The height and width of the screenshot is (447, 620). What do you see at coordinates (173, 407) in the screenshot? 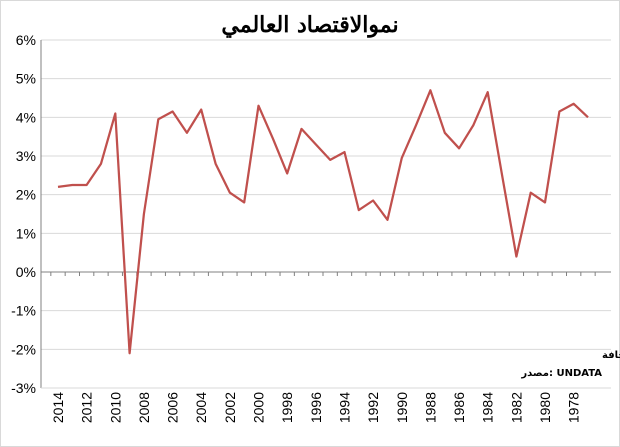
I see `x-tick-label: 2006` at bounding box center [173, 407].